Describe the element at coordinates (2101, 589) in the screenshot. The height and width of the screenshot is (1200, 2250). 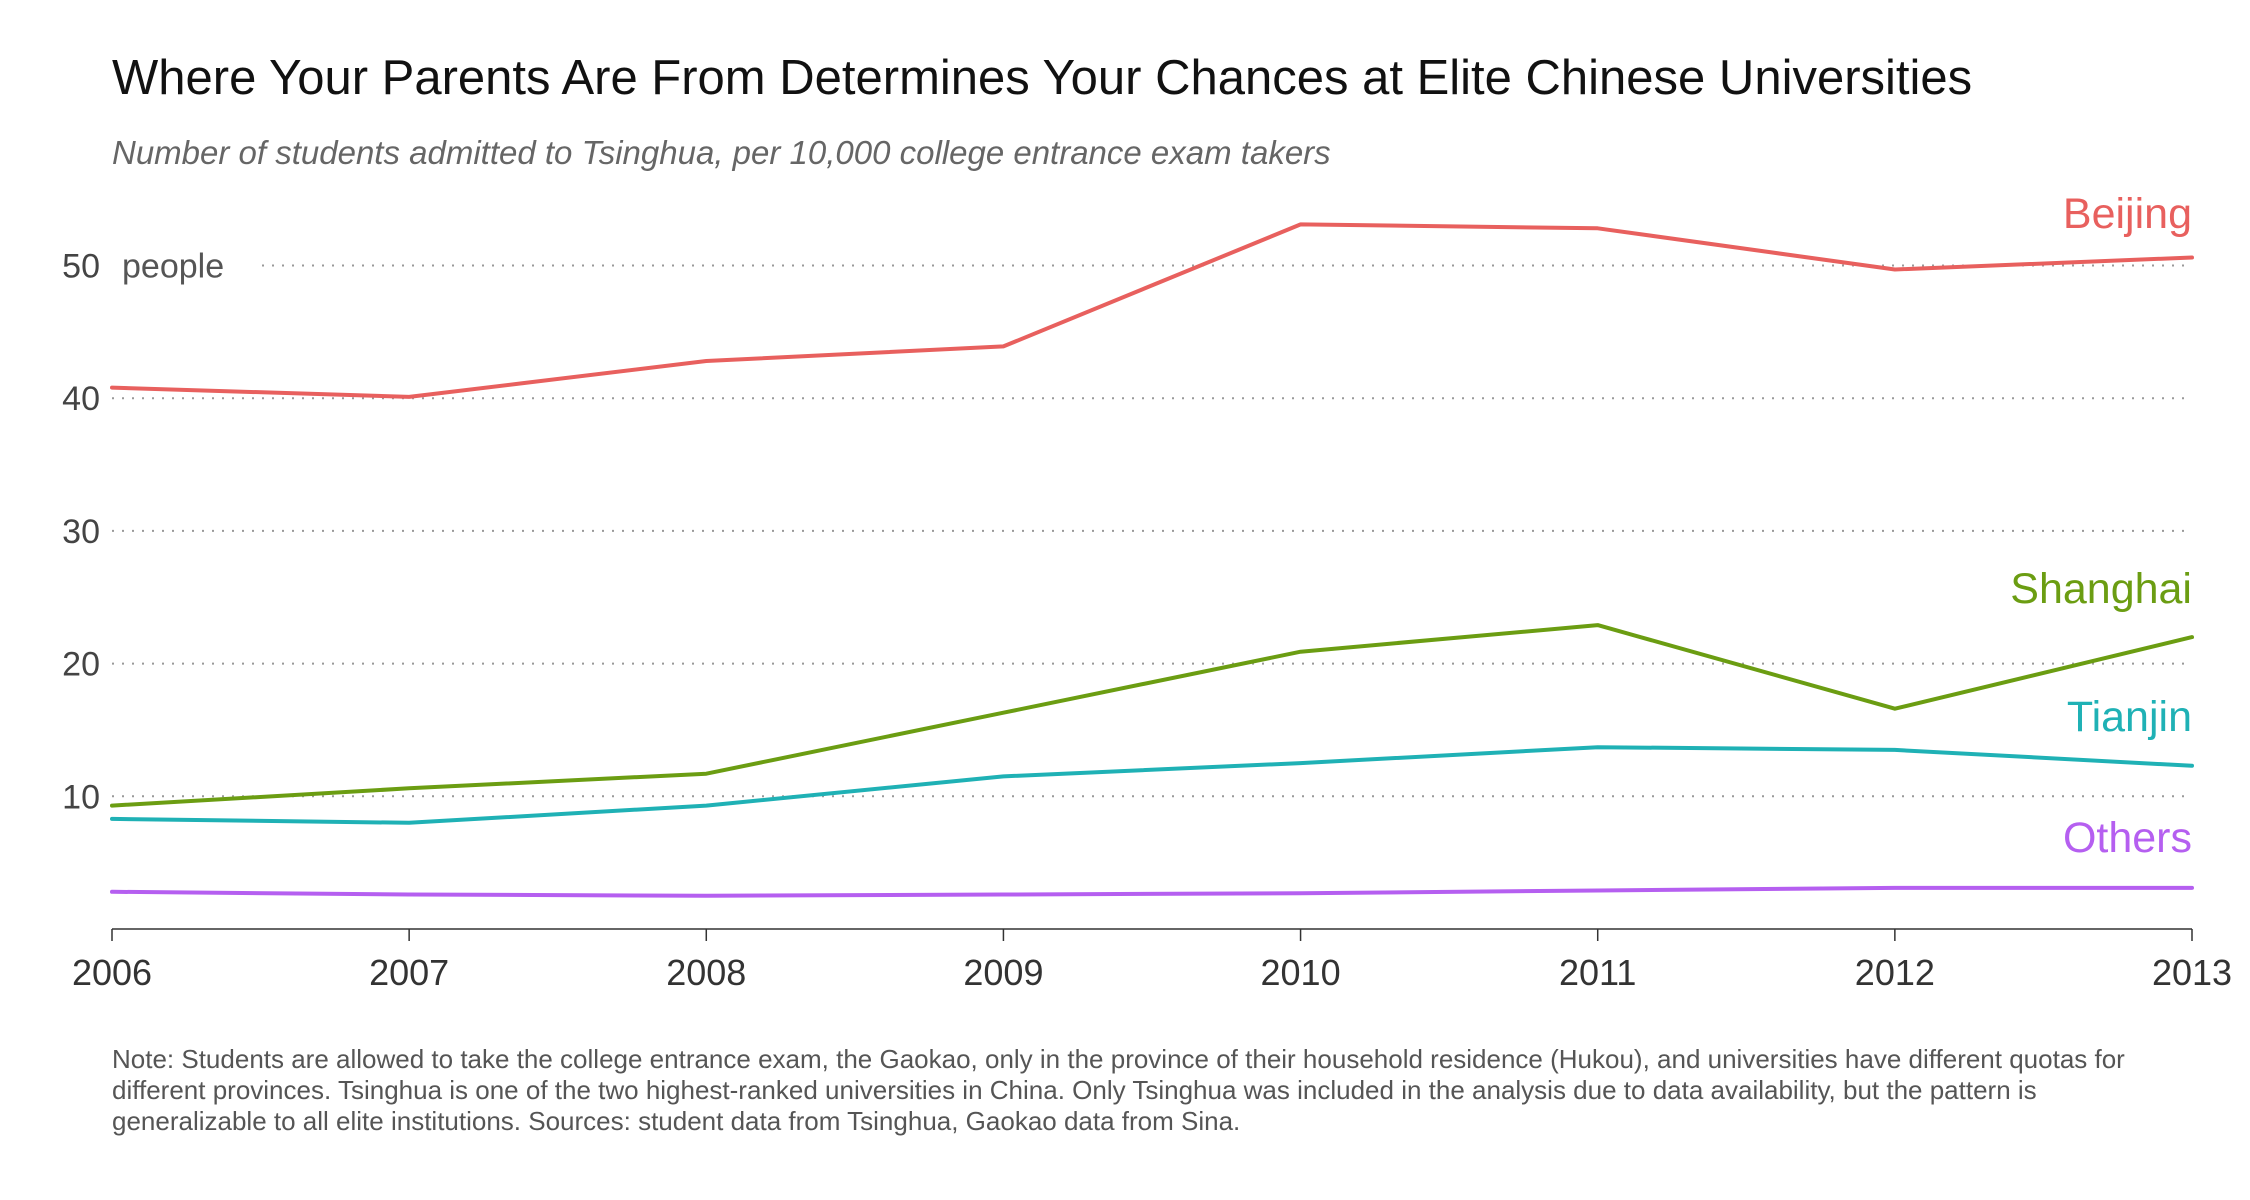
I see `series-label-shanghai: Shanghai` at that location.